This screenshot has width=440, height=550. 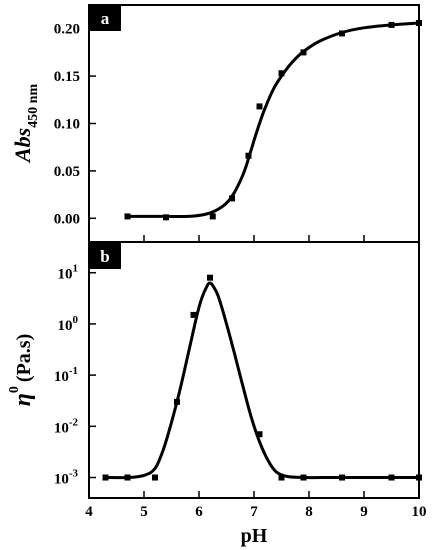 I want to click on panel-b-xtick-label-2: 6, so click(x=199, y=512).